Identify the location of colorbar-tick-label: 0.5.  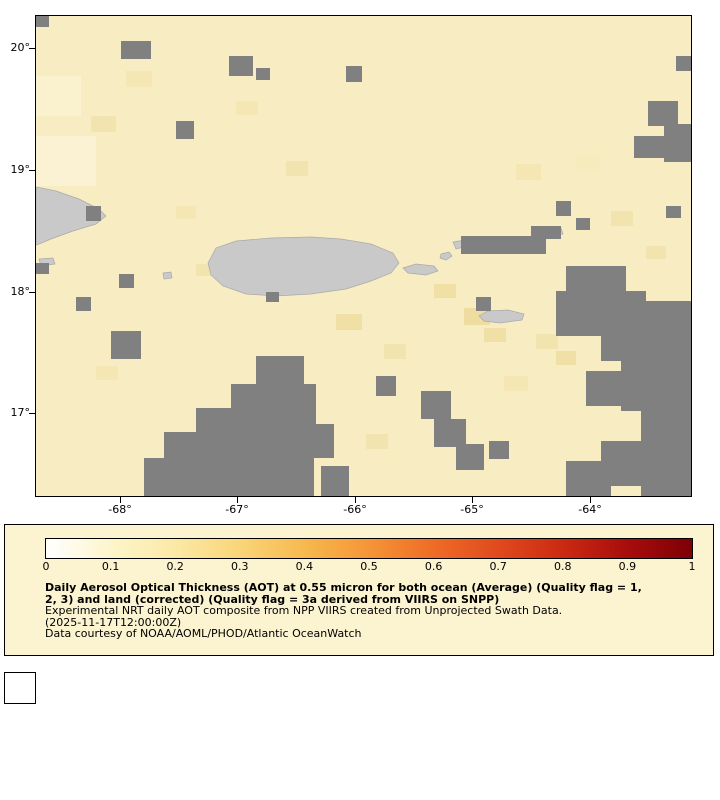
(369, 566).